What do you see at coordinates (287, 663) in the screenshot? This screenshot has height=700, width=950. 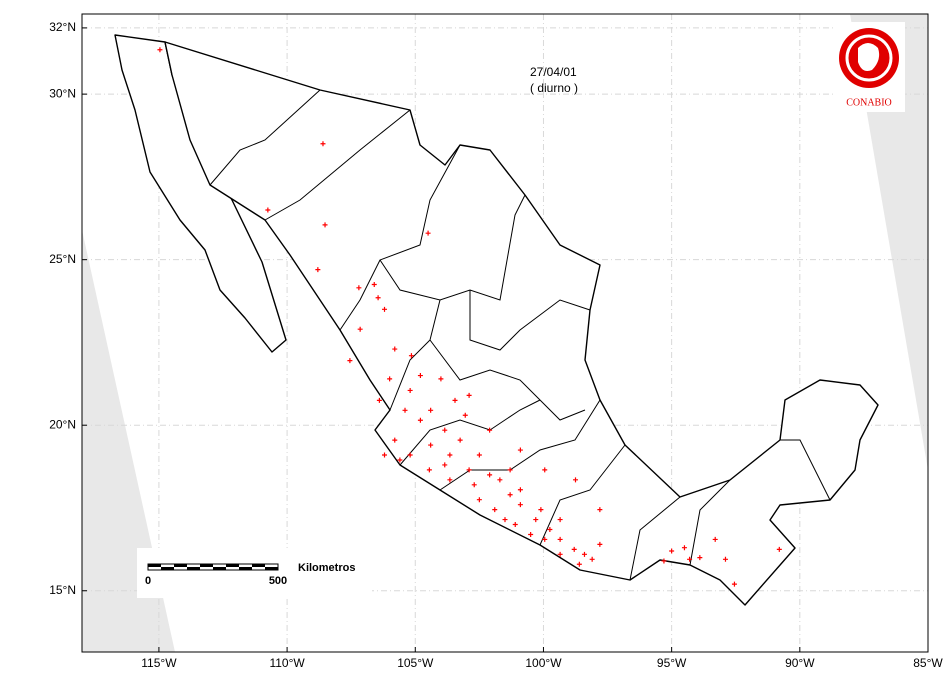 I see `x-tick-label: 110°W` at bounding box center [287, 663].